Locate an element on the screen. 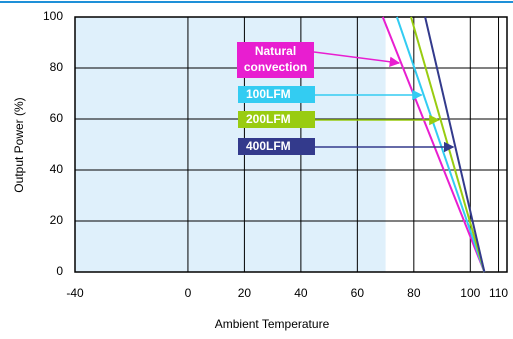  y-tick-label: 0 is located at coordinates (59, 271).